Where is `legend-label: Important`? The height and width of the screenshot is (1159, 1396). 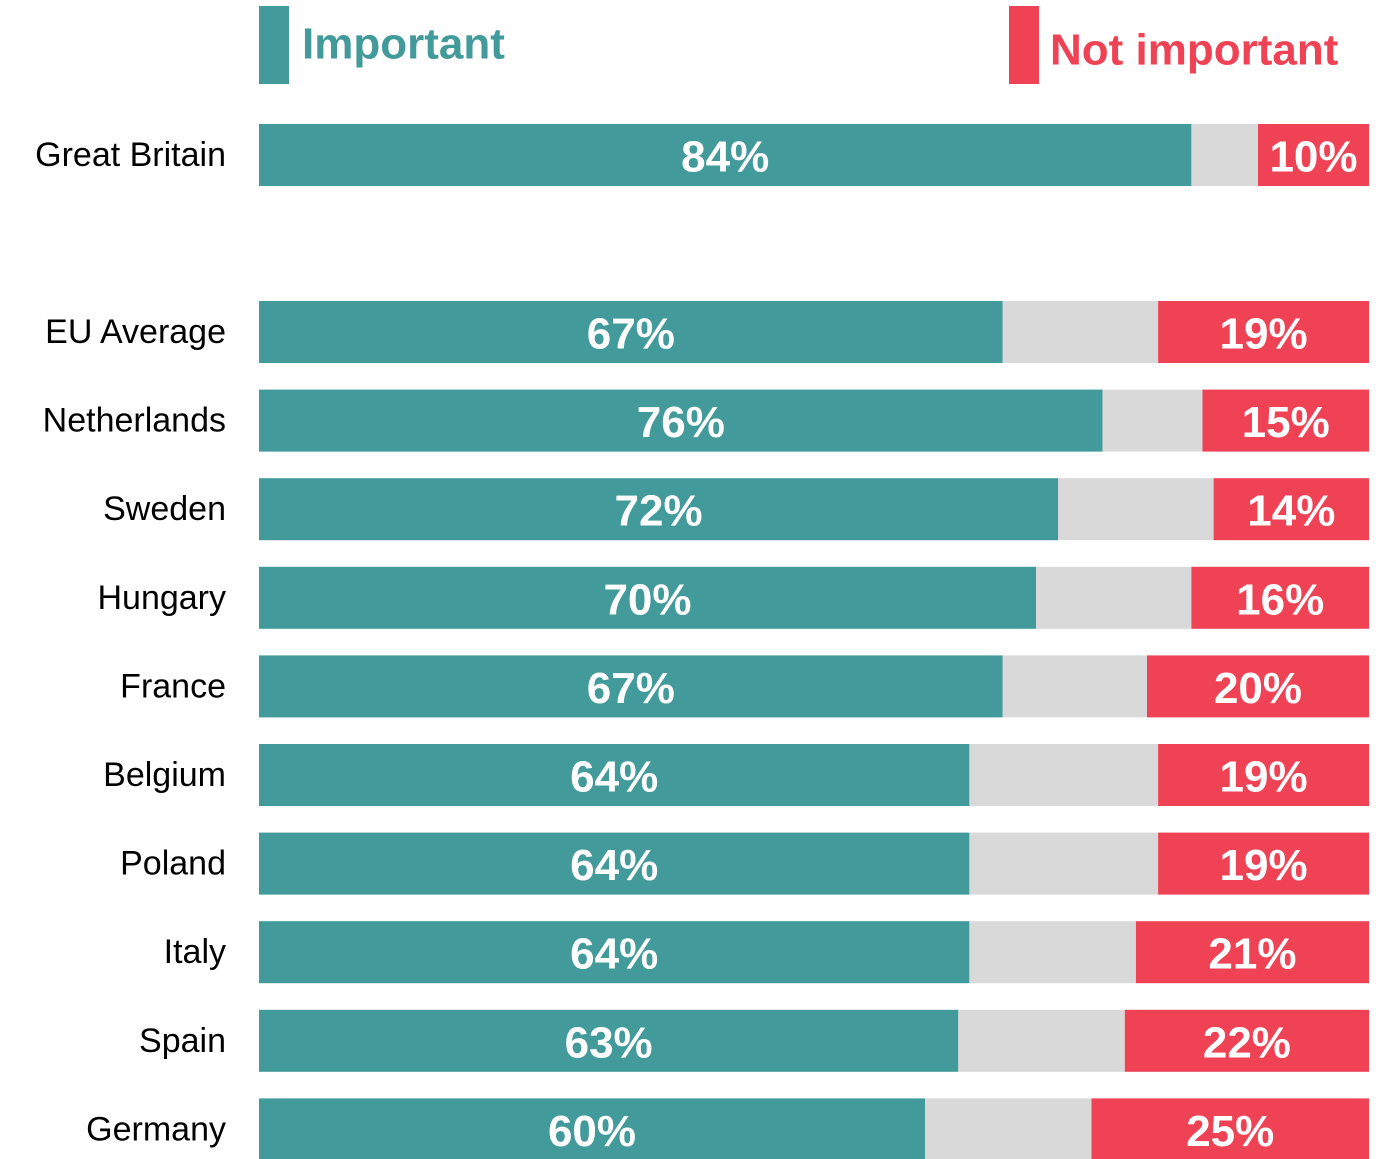 legend-label: Important is located at coordinates (403, 44).